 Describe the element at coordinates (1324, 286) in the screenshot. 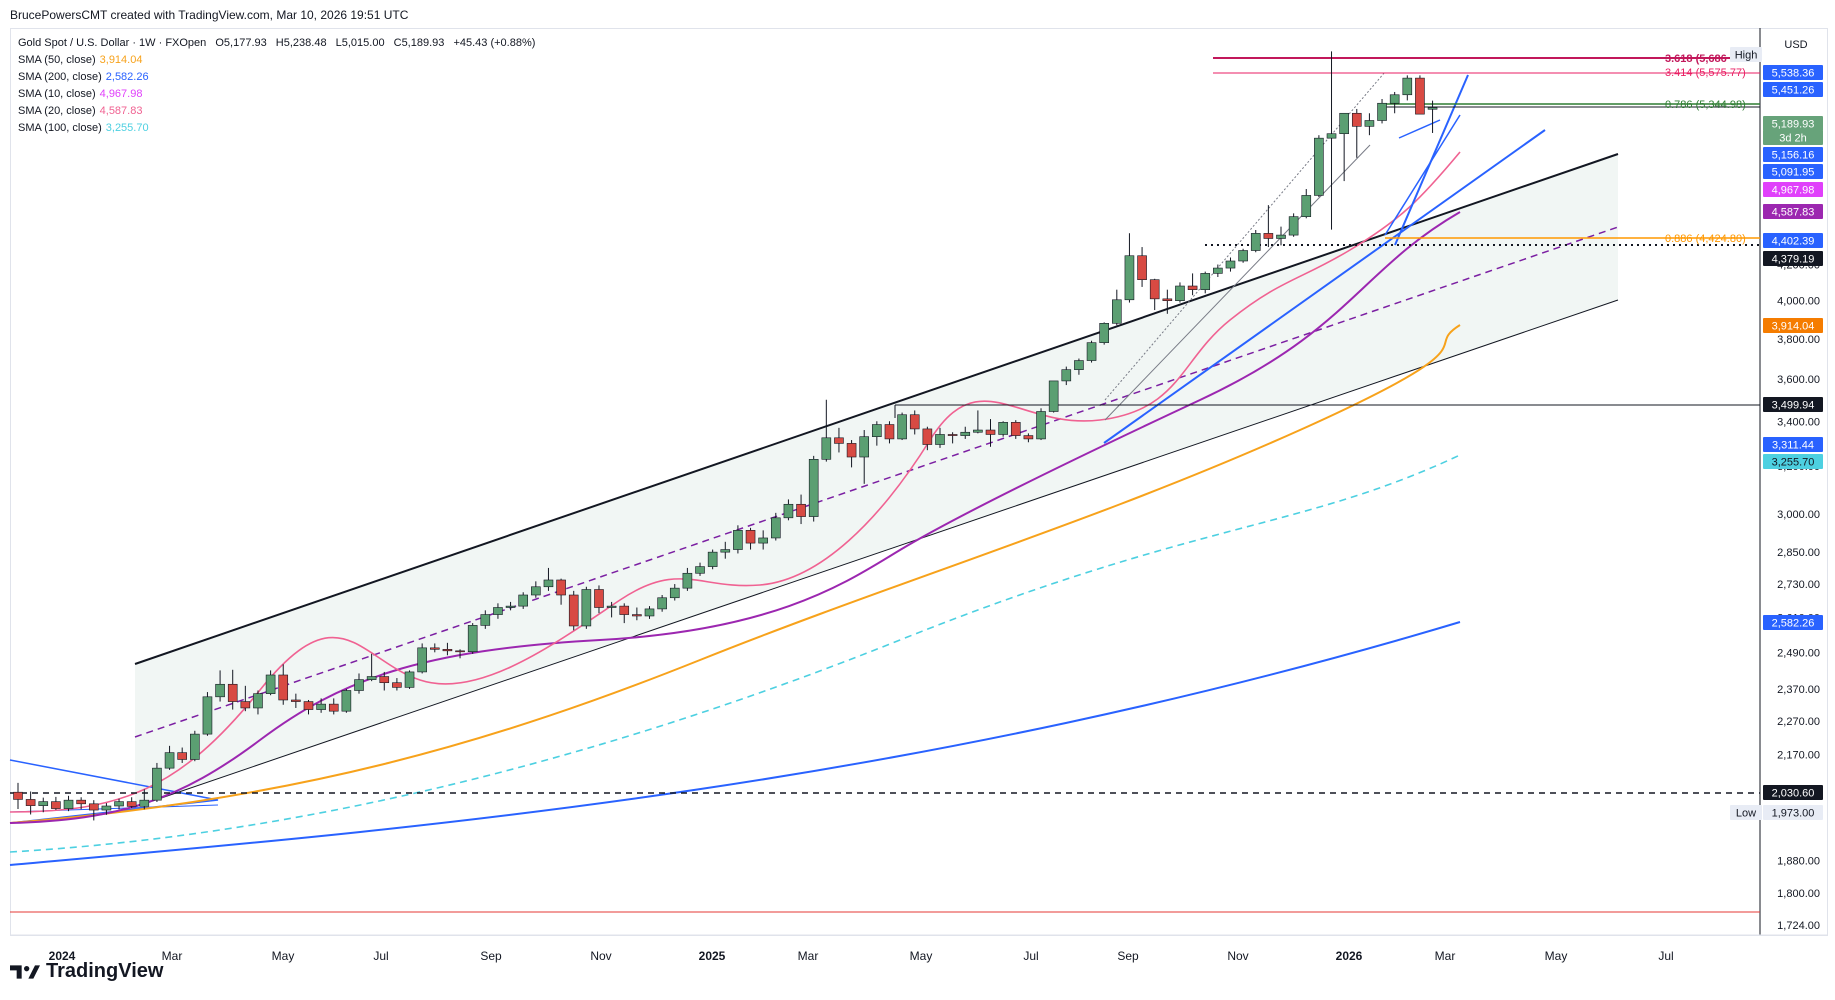

I see `trendline-blue-long` at that location.